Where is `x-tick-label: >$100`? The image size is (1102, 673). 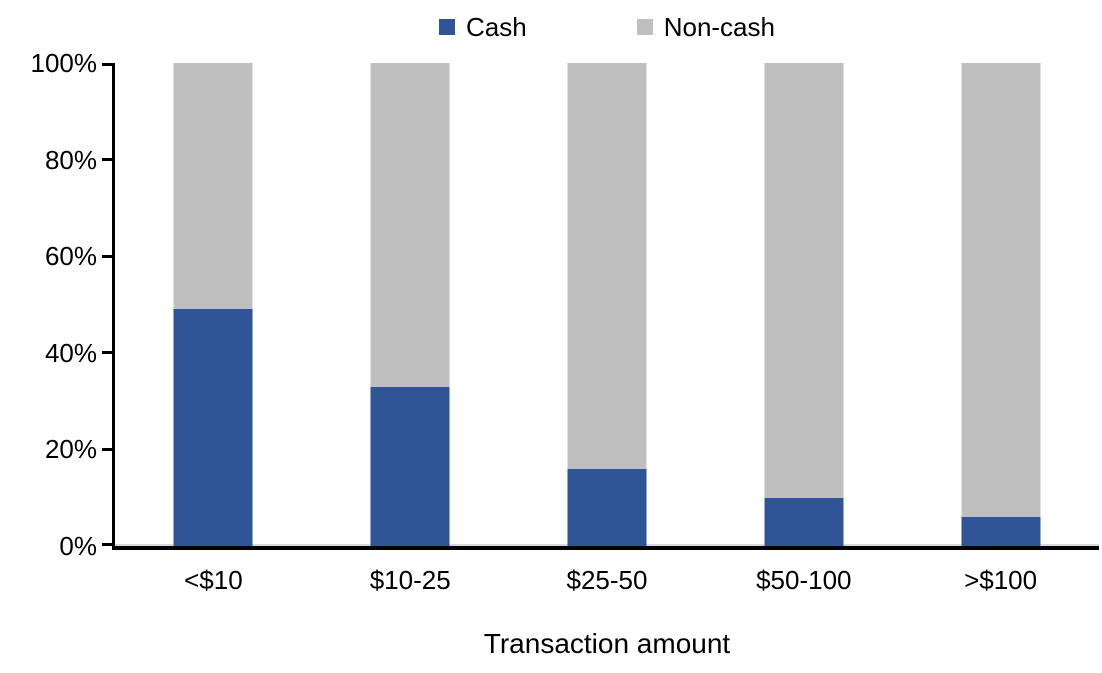 x-tick-label: >$100 is located at coordinates (1001, 580).